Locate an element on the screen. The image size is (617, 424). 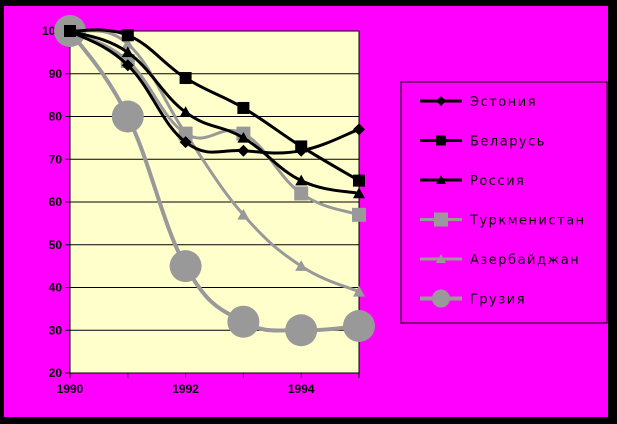
x-tick-label: 1990 is located at coordinates (70, 389).